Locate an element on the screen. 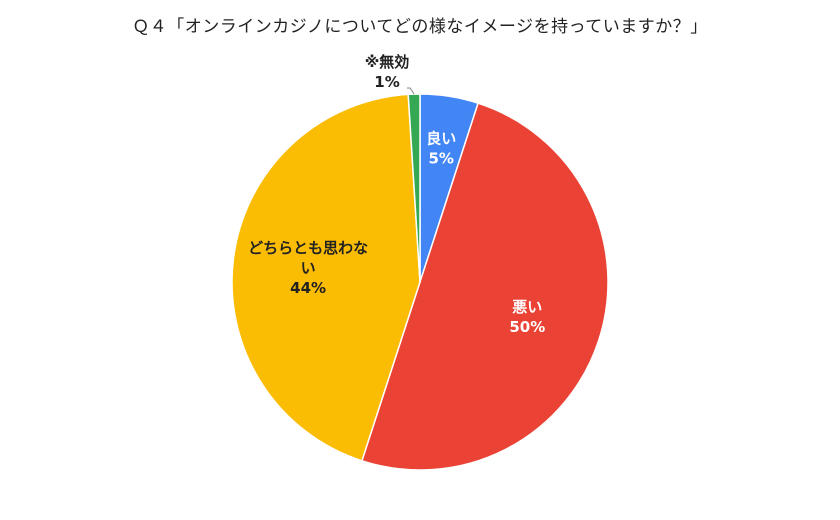 The height and width of the screenshot is (520, 840). data-label-good: 良い 5% is located at coordinates (441, 148).